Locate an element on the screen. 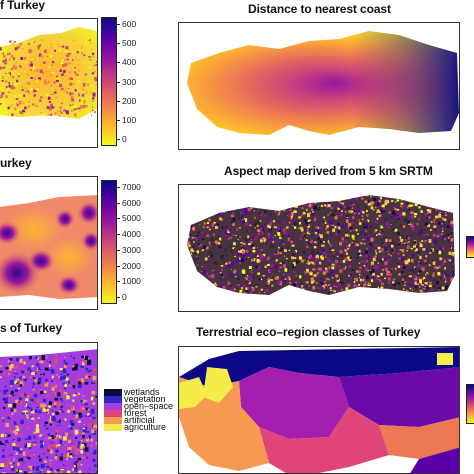 This screenshot has width=474, height=474. region-east-mountains is located at coordinates (419, 438).